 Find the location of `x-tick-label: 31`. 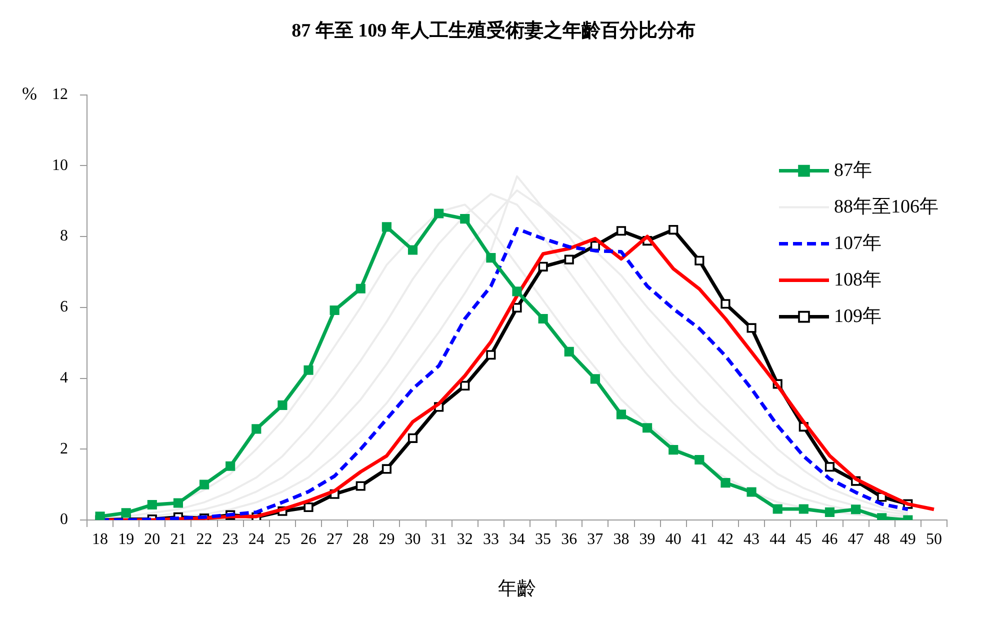

x-tick-label: 31 is located at coordinates (438, 539).